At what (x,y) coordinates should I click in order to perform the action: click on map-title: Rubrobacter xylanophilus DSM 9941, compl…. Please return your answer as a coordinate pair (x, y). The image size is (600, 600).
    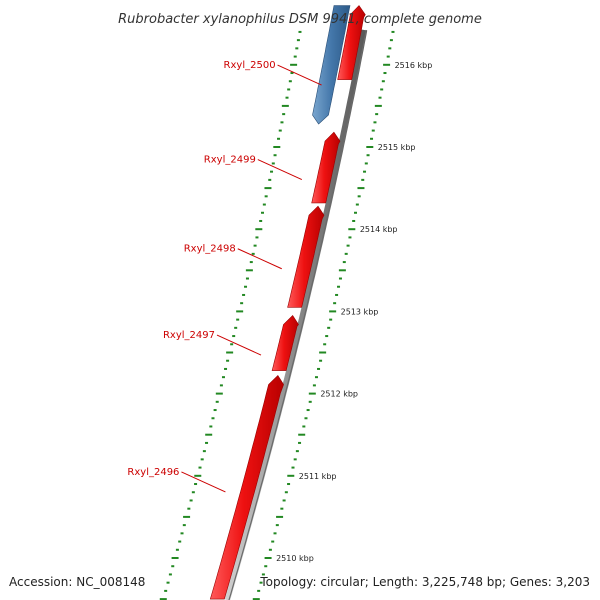
    Looking at the image, I should click on (300, 19).